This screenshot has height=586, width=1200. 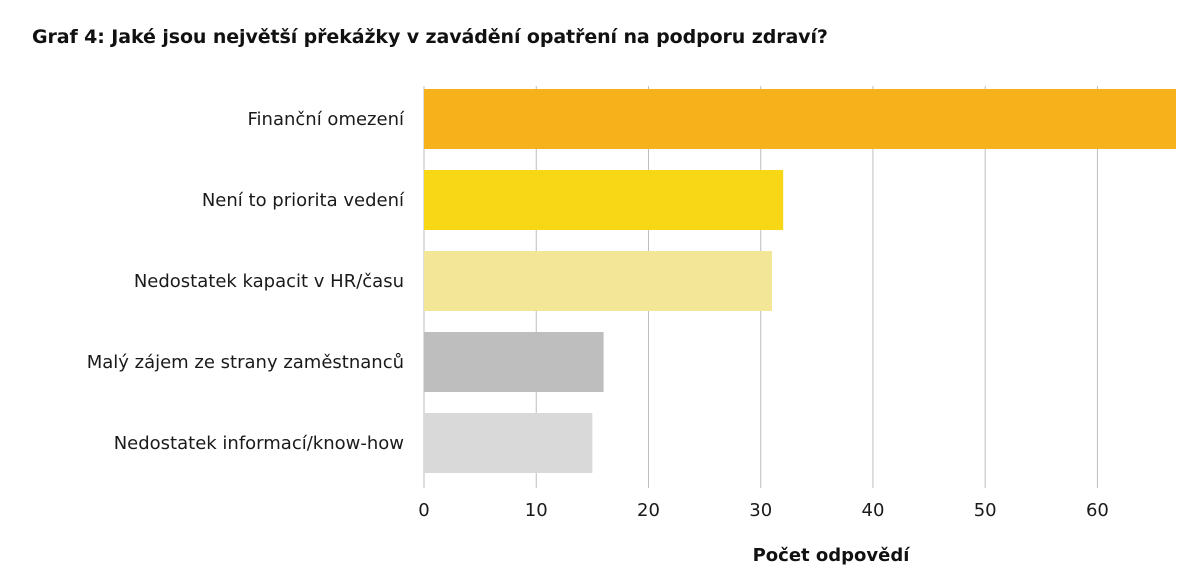 What do you see at coordinates (259, 443) in the screenshot?
I see `category-label: Nedostatek informací/know-how` at bounding box center [259, 443].